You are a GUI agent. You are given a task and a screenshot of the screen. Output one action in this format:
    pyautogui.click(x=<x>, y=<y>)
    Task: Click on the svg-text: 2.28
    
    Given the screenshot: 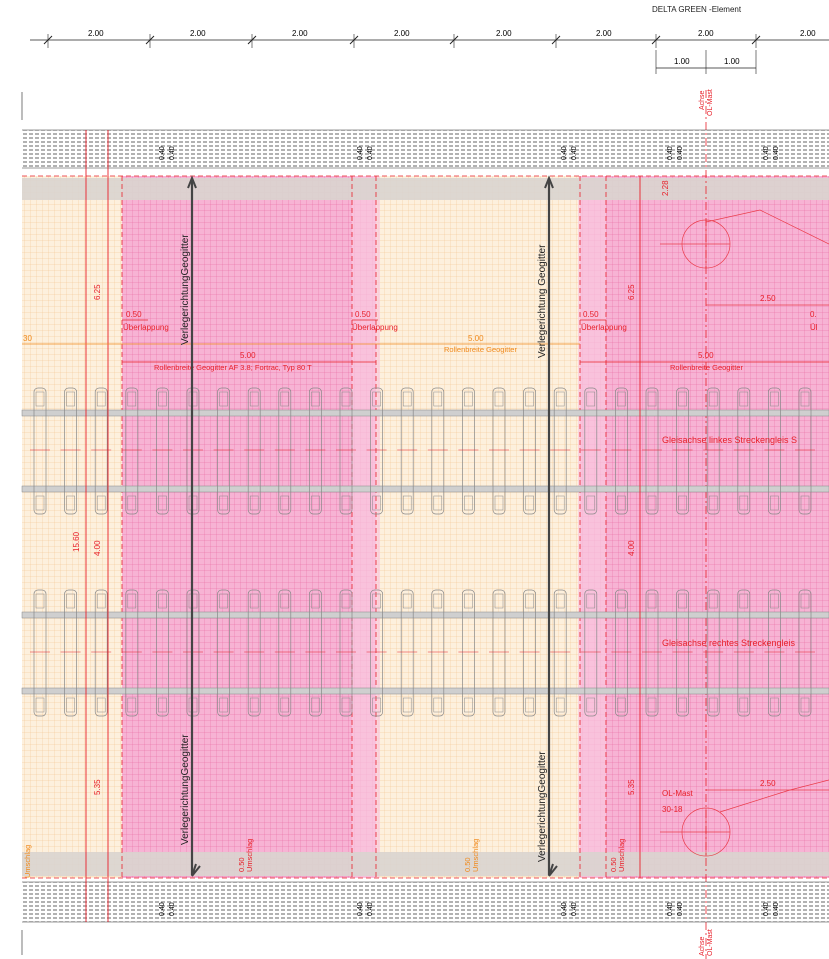 What is the action you would take?
    pyautogui.click(x=665, y=188)
    